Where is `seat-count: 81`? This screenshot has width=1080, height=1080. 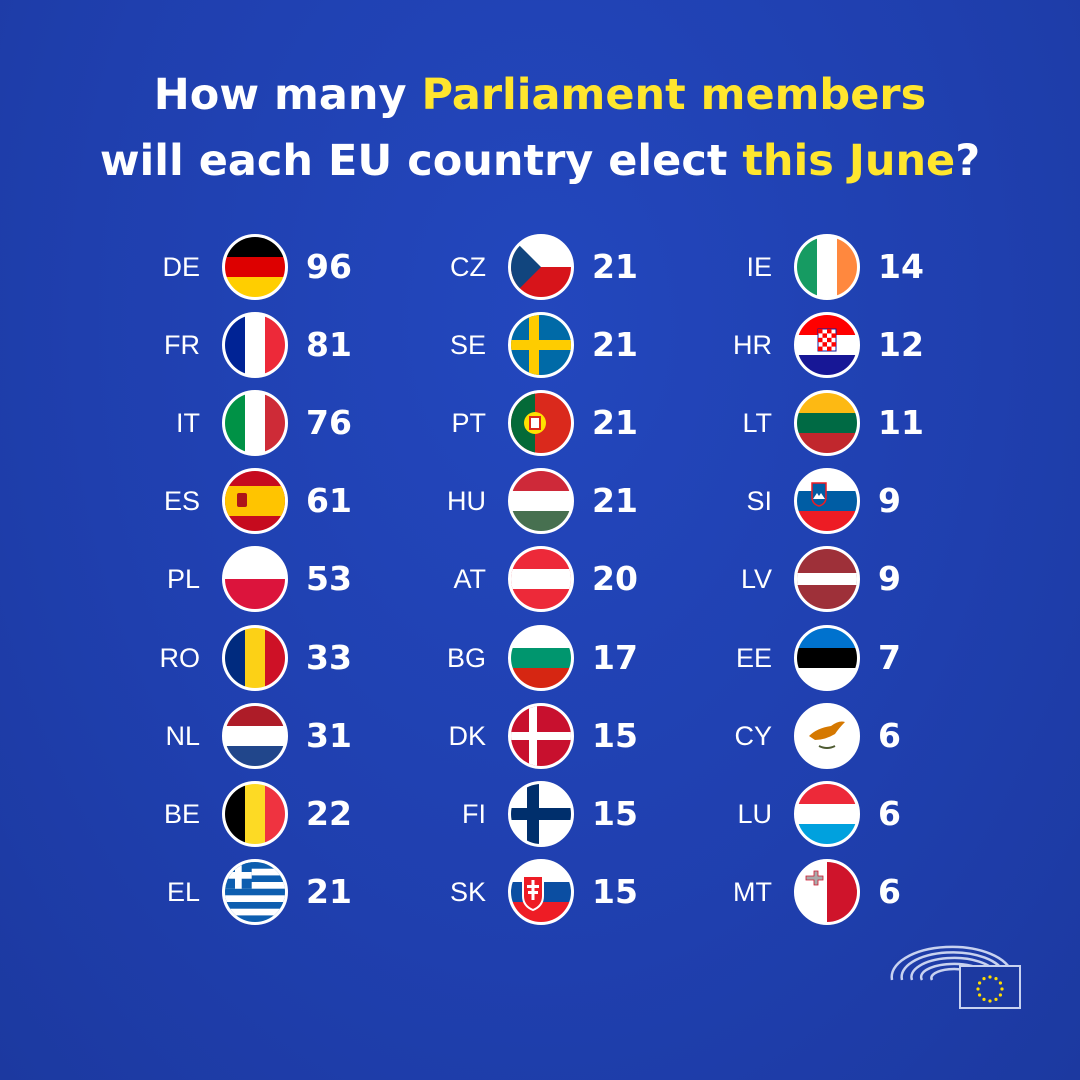 seat-count: 81 is located at coordinates (329, 345).